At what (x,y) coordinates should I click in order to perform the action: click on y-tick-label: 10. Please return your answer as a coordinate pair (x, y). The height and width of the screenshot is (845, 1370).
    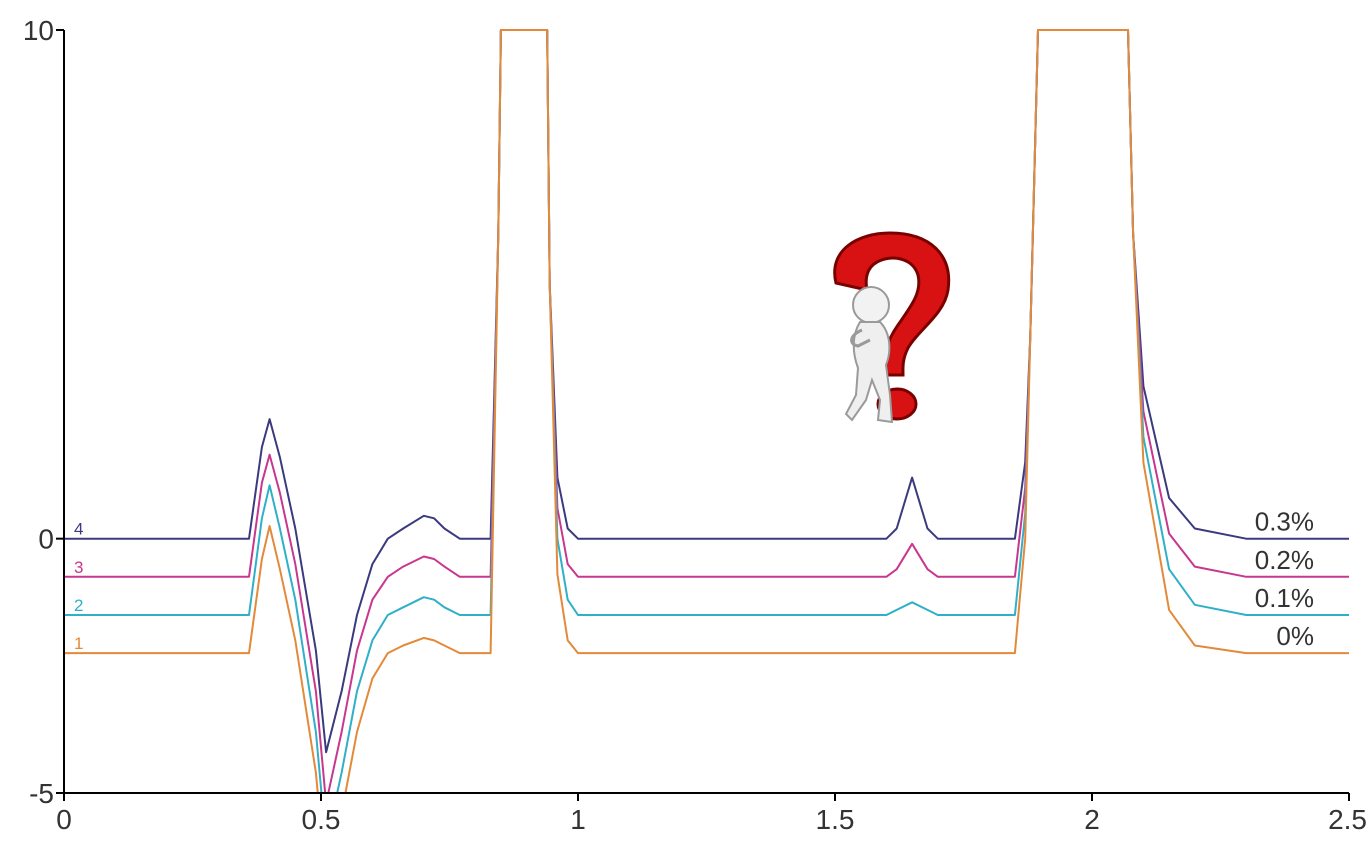
    Looking at the image, I should click on (38, 30).